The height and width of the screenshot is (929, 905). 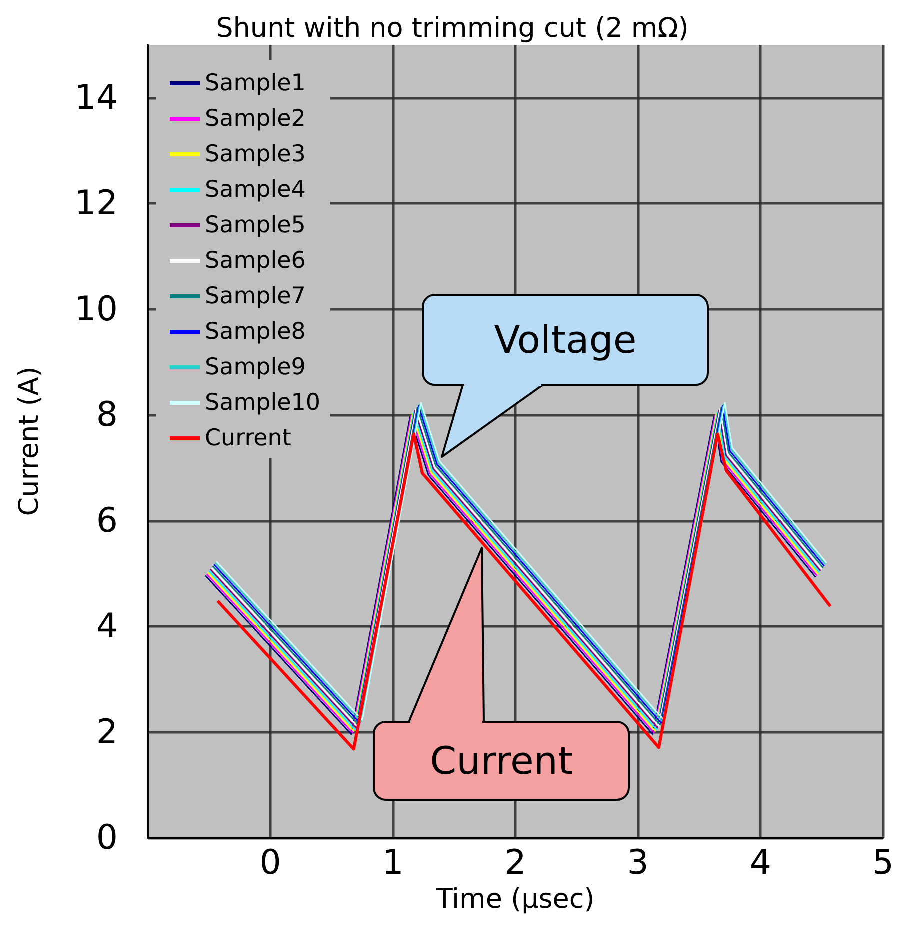 What do you see at coordinates (248, 439) in the screenshot?
I see `legend-label: Current` at bounding box center [248, 439].